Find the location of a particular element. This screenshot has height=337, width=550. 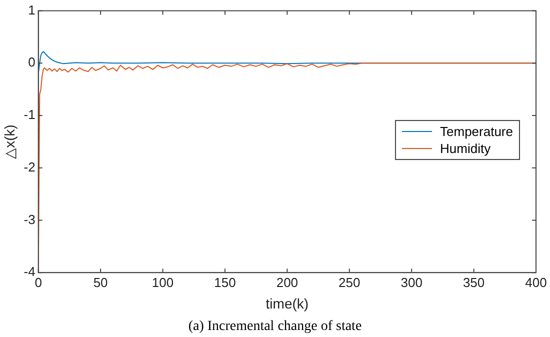

y-tick-label: -1 is located at coordinates (30, 114).